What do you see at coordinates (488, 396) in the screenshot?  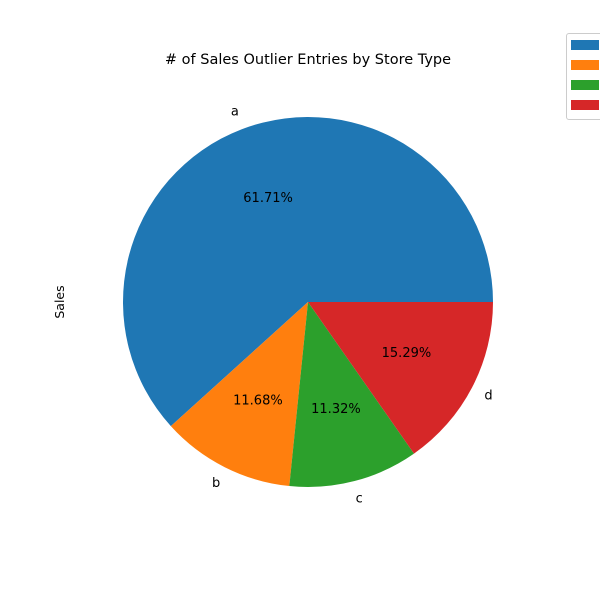 I see `slice-label-d: d` at bounding box center [488, 396].